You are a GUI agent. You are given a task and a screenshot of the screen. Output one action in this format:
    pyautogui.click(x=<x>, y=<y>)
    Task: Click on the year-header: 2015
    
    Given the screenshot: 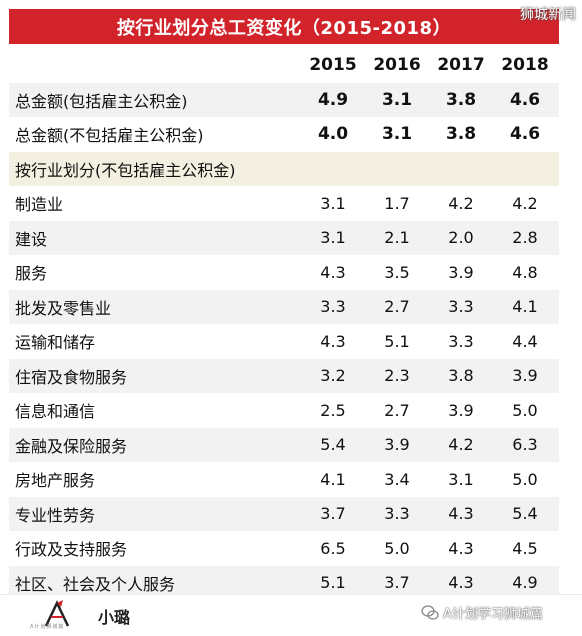 What is the action you would take?
    pyautogui.click(x=333, y=65)
    